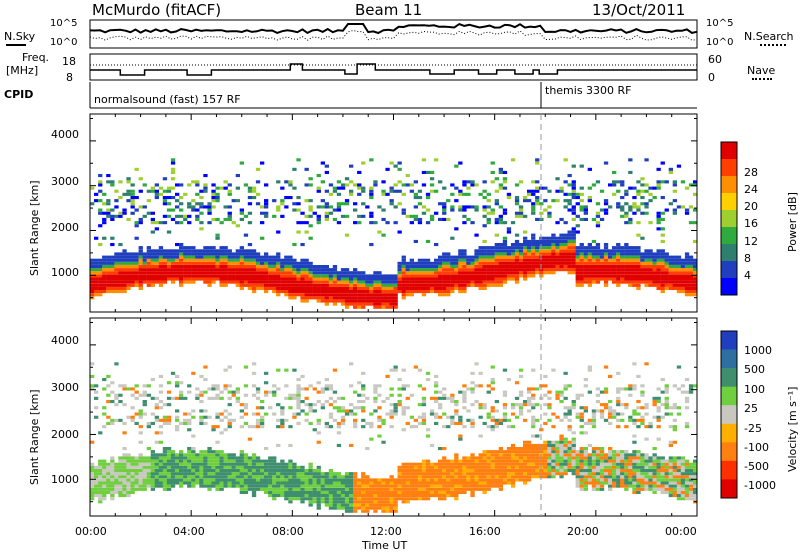  Describe the element at coordinates (758, 350) in the screenshot. I see `velocity-cbar-tick-1000: 1000` at that location.